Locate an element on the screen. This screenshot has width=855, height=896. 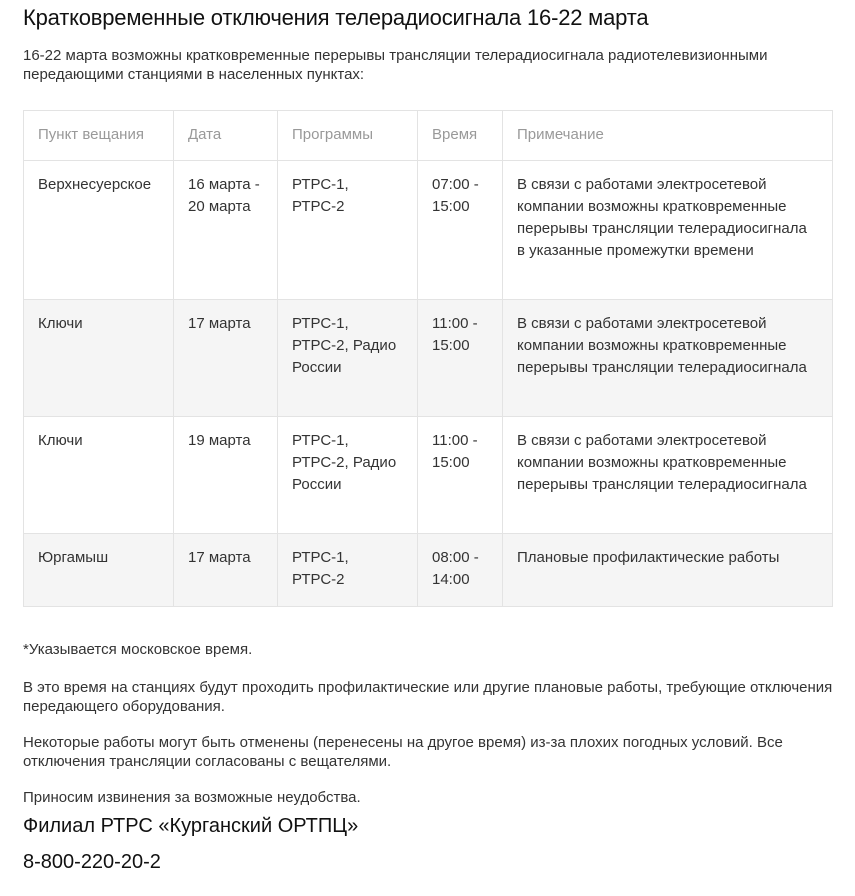
header-programs: Программы is located at coordinates (347, 135).